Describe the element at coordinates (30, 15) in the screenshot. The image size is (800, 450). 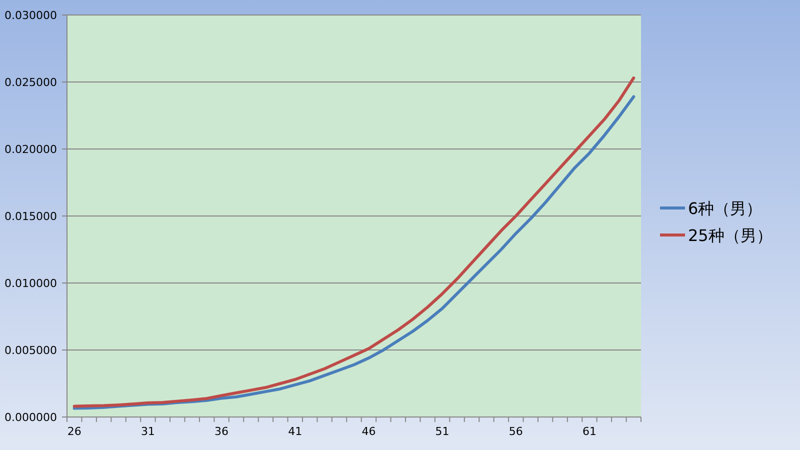
I see `y-tick-label: 0.030000` at that location.